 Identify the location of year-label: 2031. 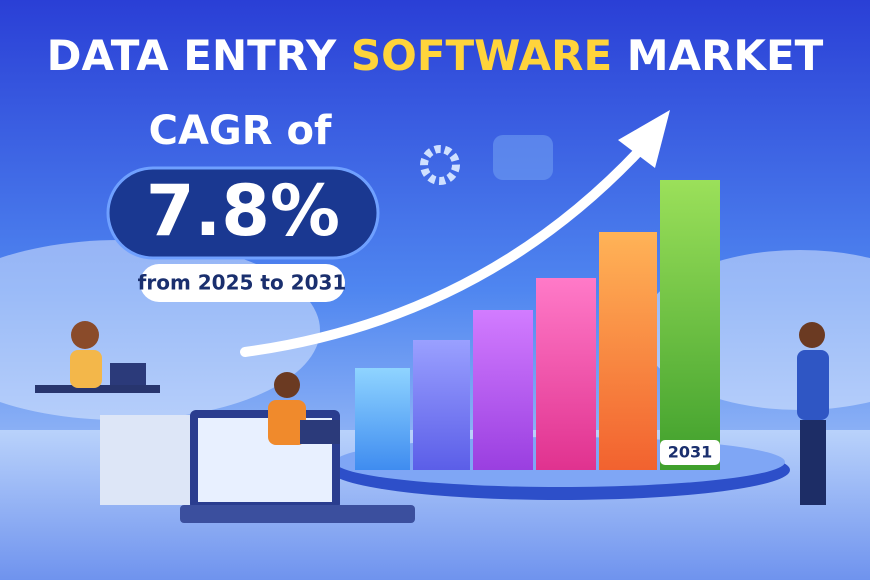
(690, 452).